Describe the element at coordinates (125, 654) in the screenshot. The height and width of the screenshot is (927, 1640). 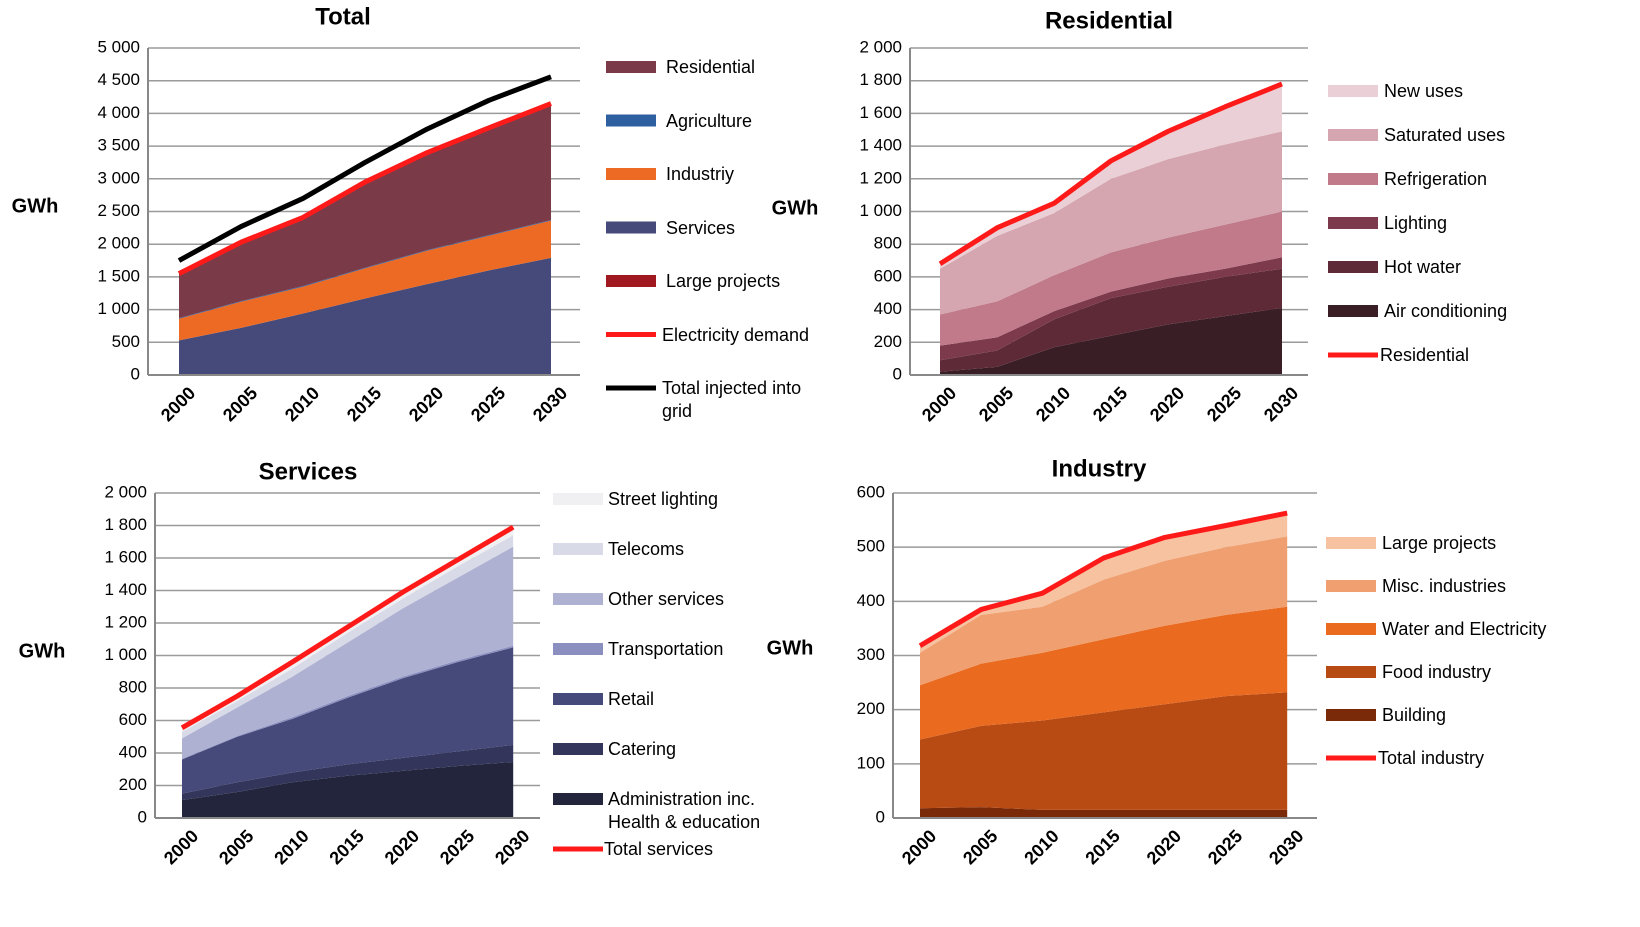
I see `y-tick-label: 1 000` at that location.